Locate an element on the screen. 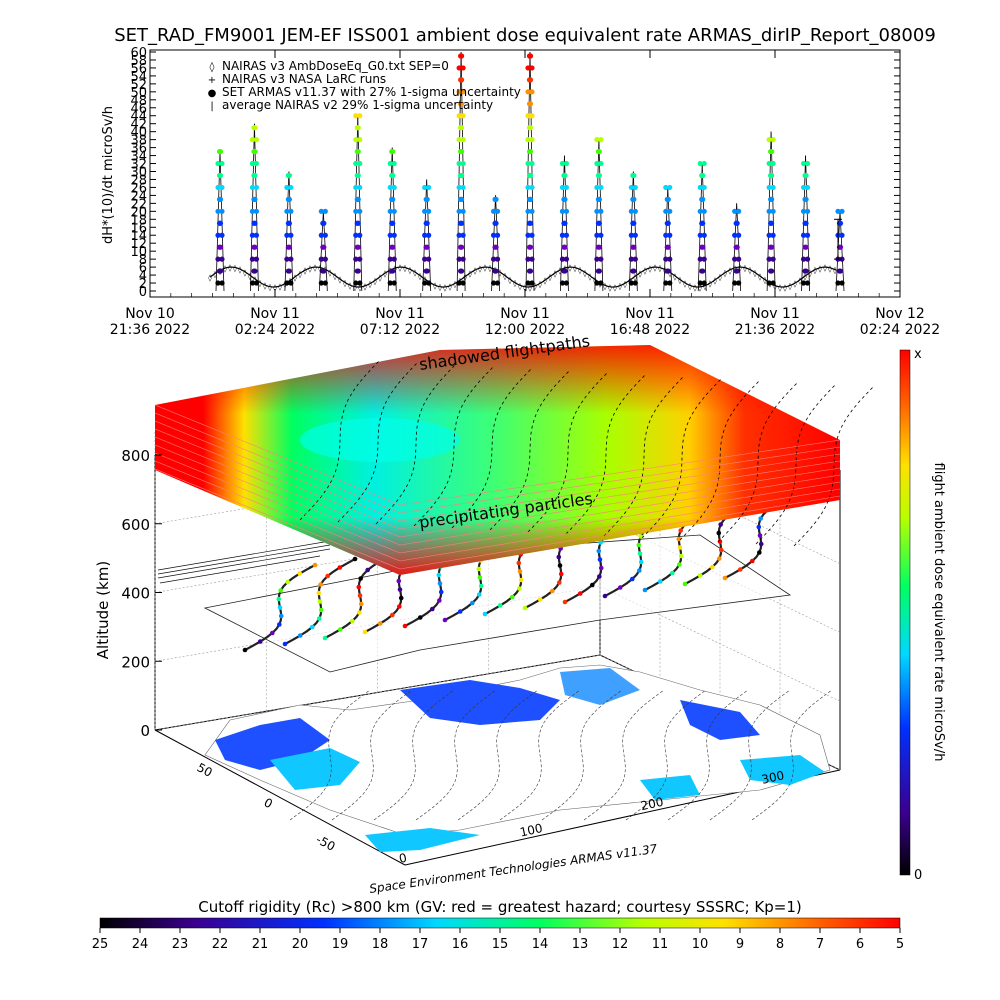 The height and width of the screenshot is (1000, 1000). slab-layer-line is located at coordinates (497, 495).